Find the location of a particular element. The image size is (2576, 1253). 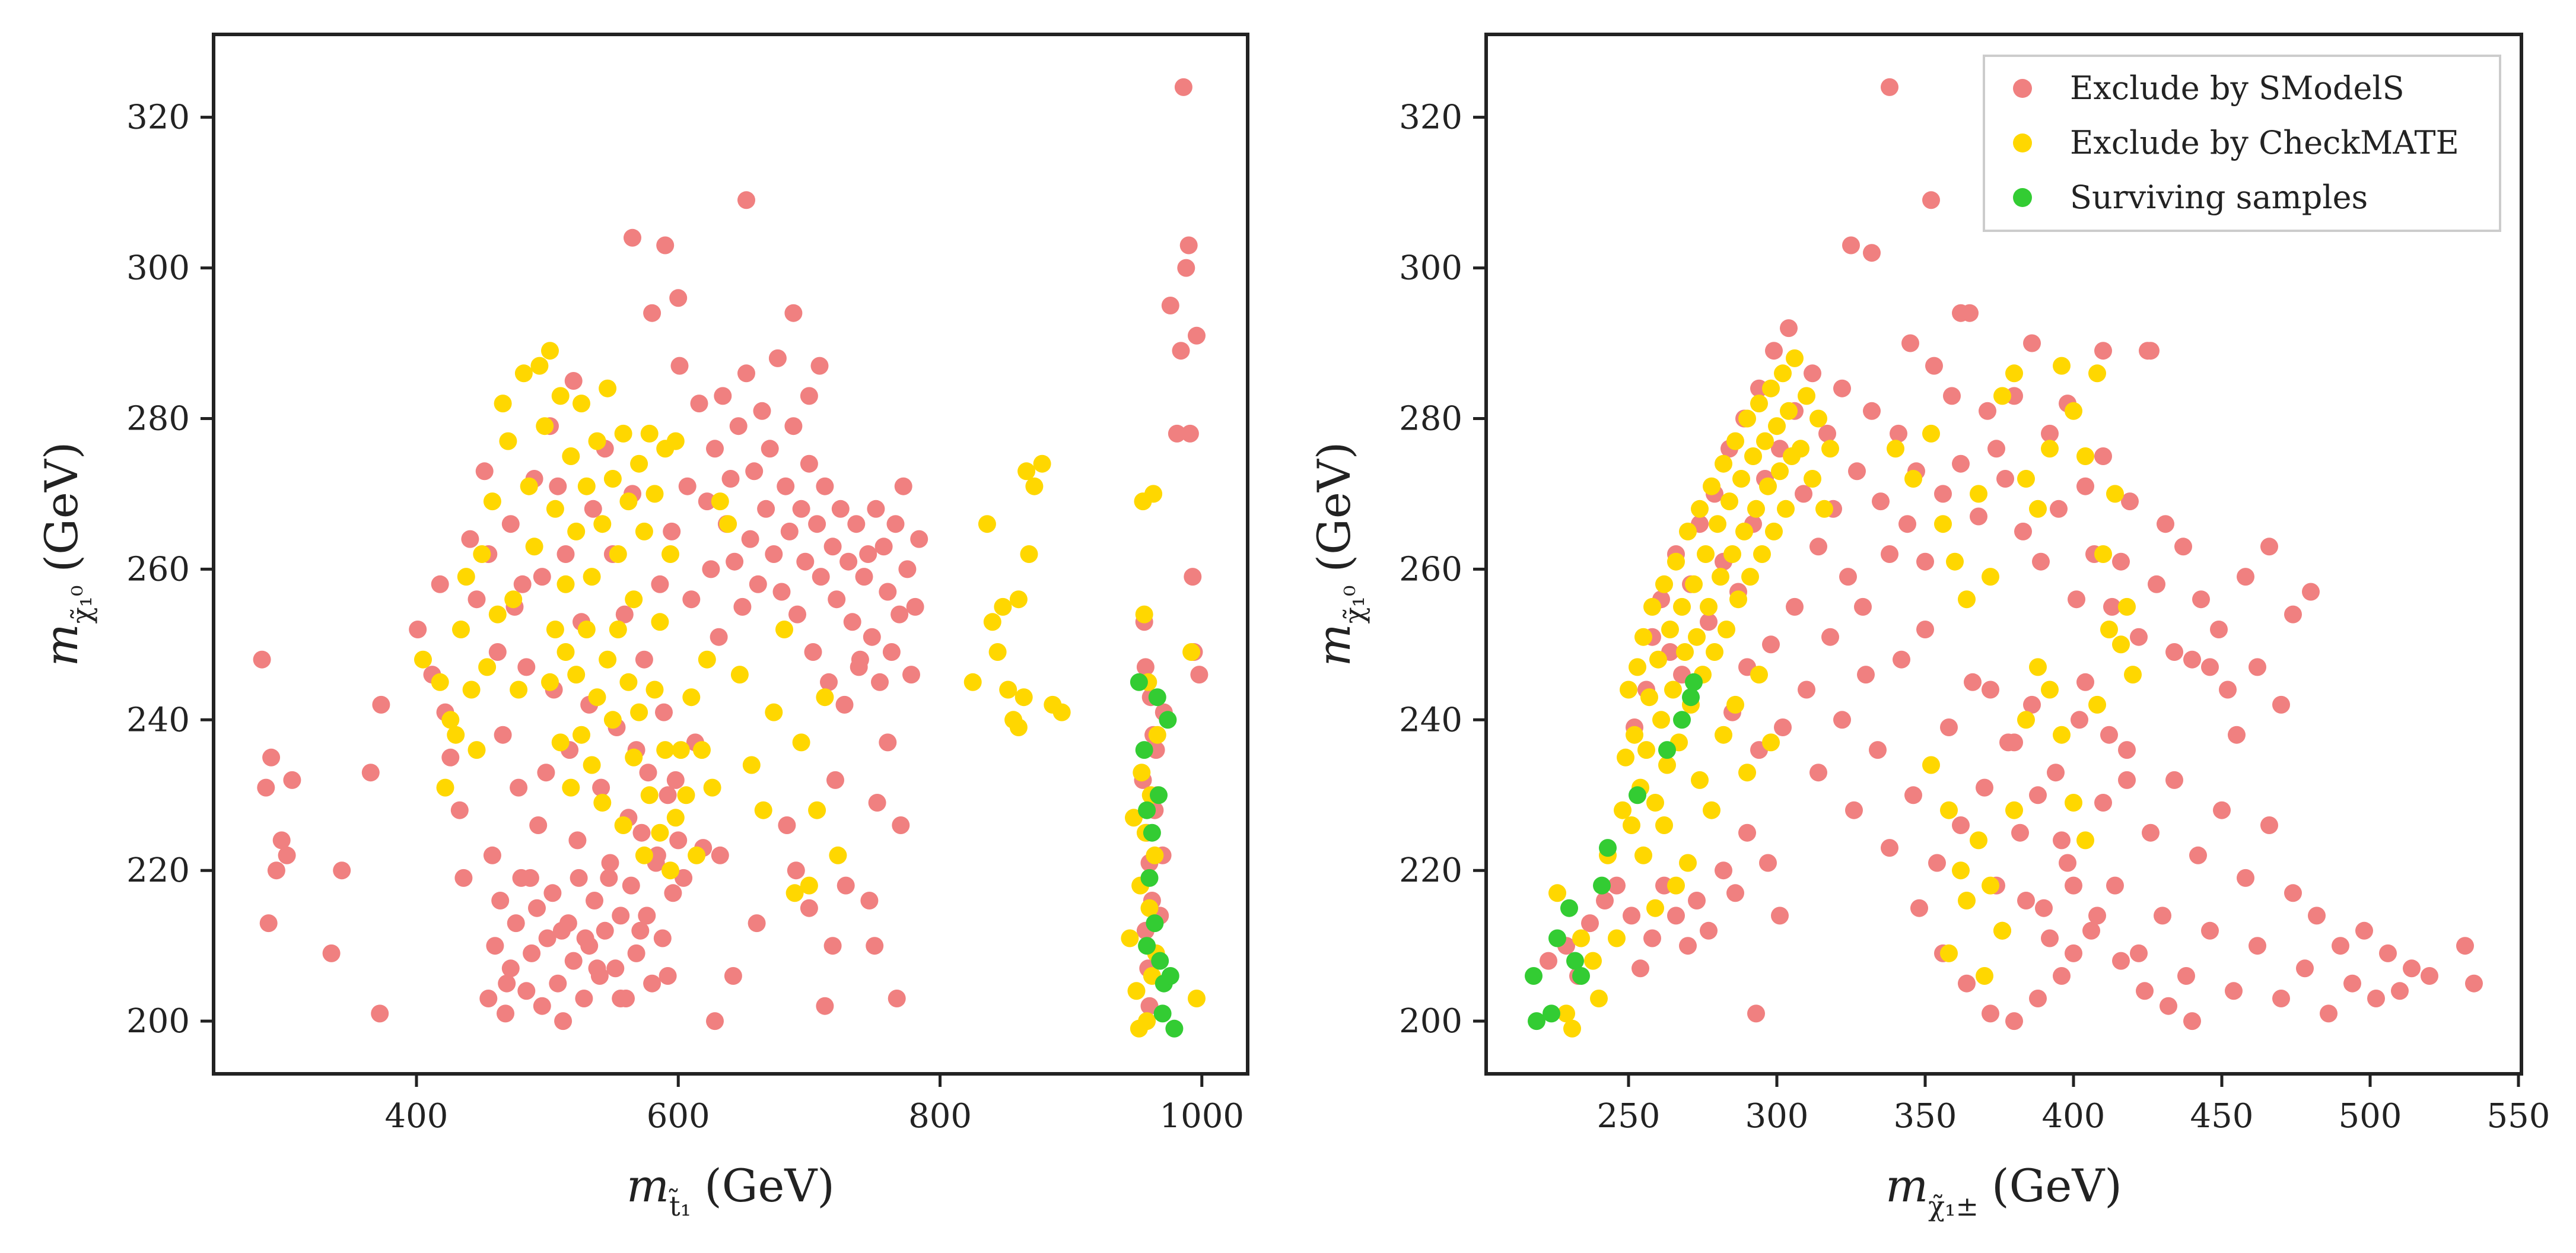

x-tick-label: 400 is located at coordinates (417, 1116).